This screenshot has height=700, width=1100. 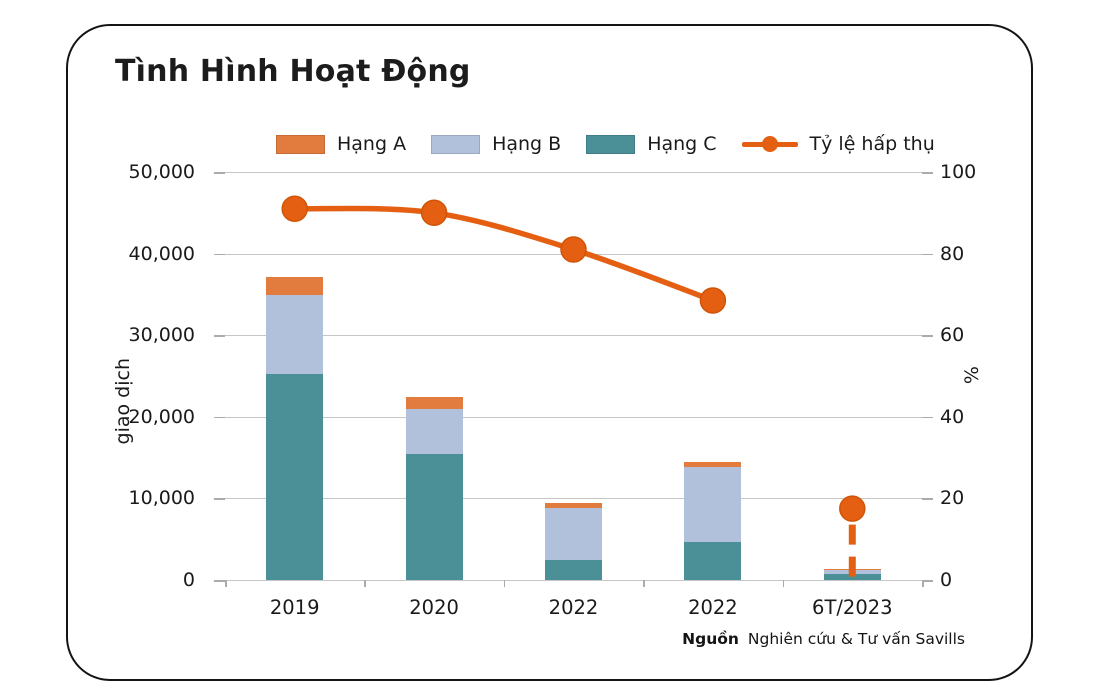 I want to click on right-axis-tick-label: 80, so click(x=952, y=253).